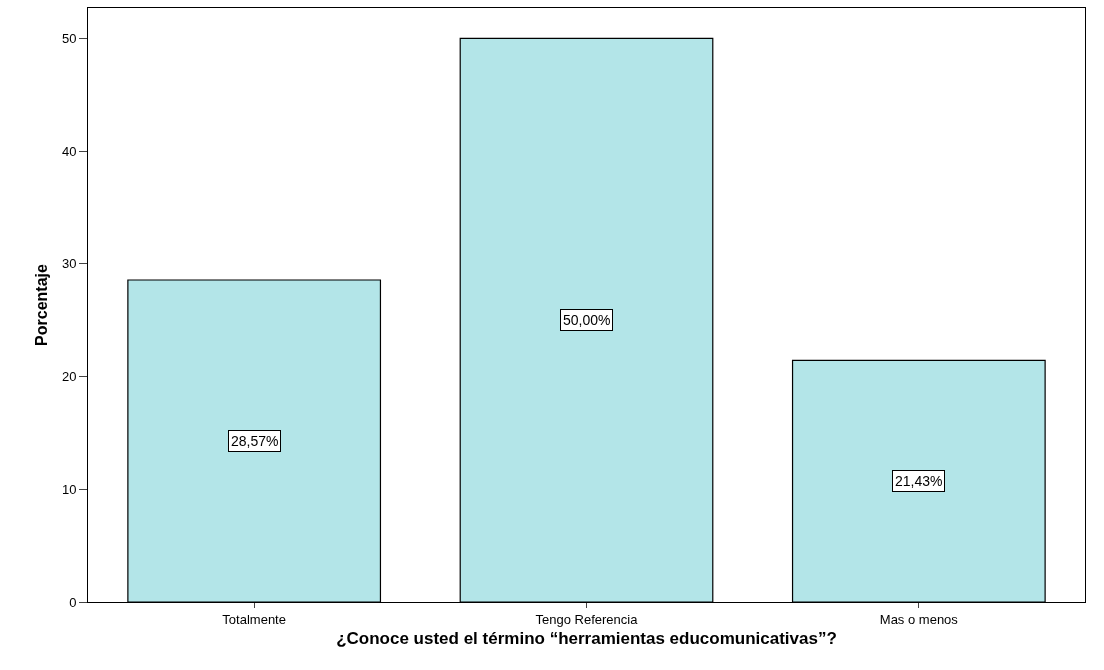 The width and height of the screenshot is (1104, 670). I want to click on y-tick-label: 10, so click(69, 489).